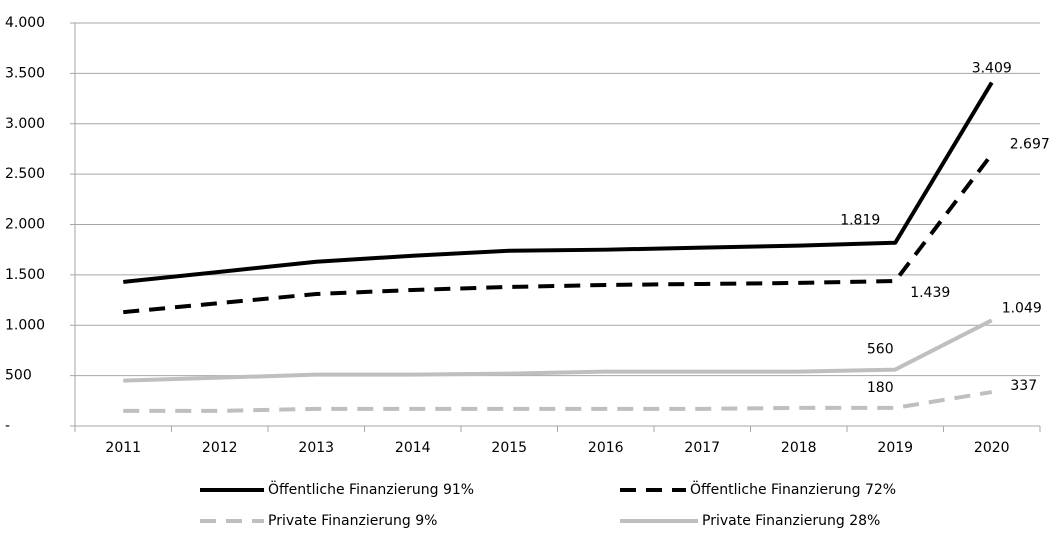 This screenshot has height=535, width=1056. I want to click on data-label: 1.819, so click(860, 221).